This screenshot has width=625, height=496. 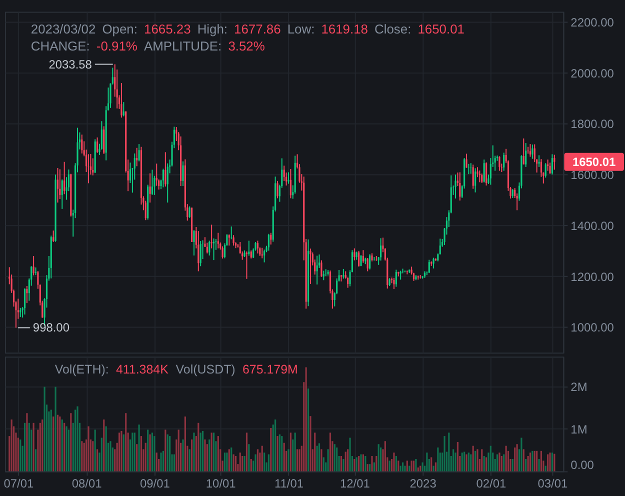 What do you see at coordinates (423, 483) in the screenshot?
I see `x-tick-label: 2023` at bounding box center [423, 483].